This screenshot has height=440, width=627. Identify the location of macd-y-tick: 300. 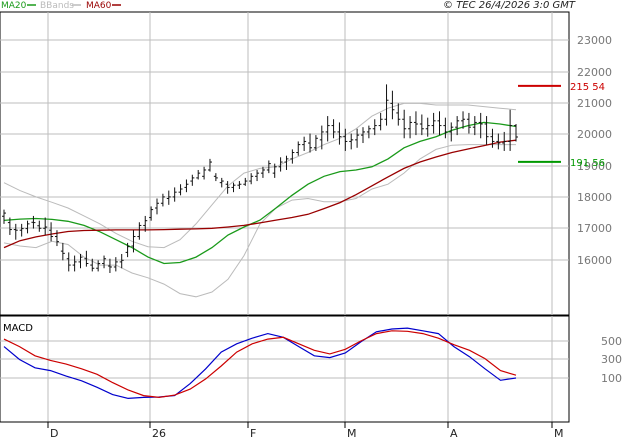
(611, 359).